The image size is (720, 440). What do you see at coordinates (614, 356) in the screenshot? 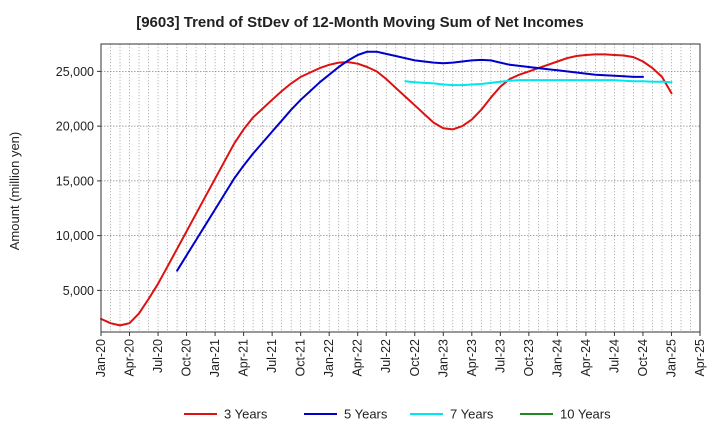
I see `x-tick-label: Jul-24` at bounding box center [614, 356].